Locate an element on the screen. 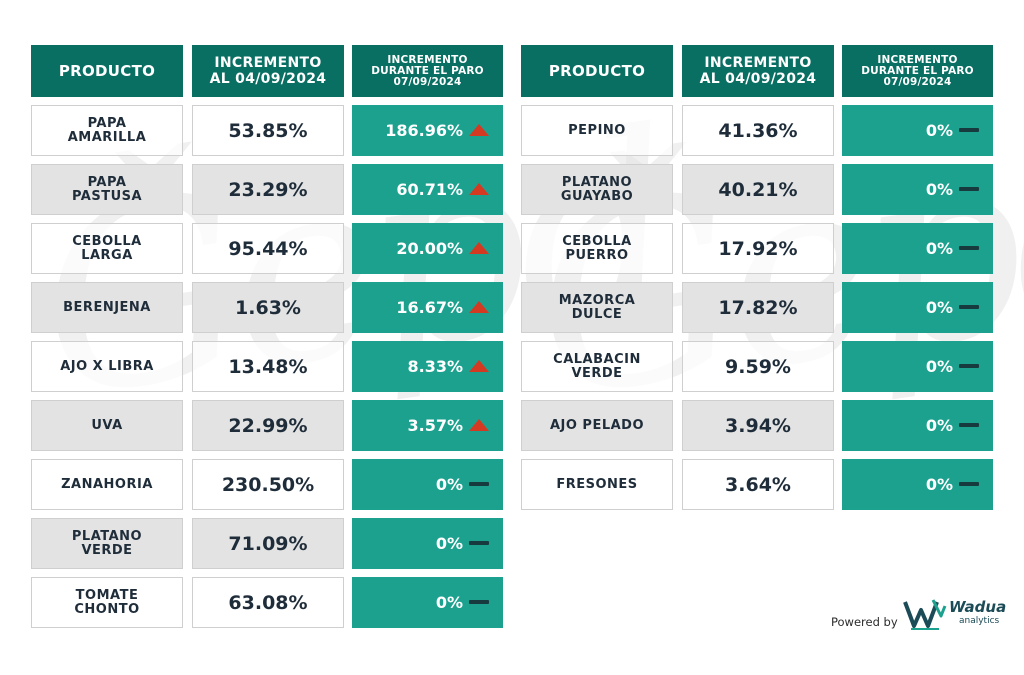 This screenshot has height=675, width=1024. increment-value: 71.09% is located at coordinates (268, 543).